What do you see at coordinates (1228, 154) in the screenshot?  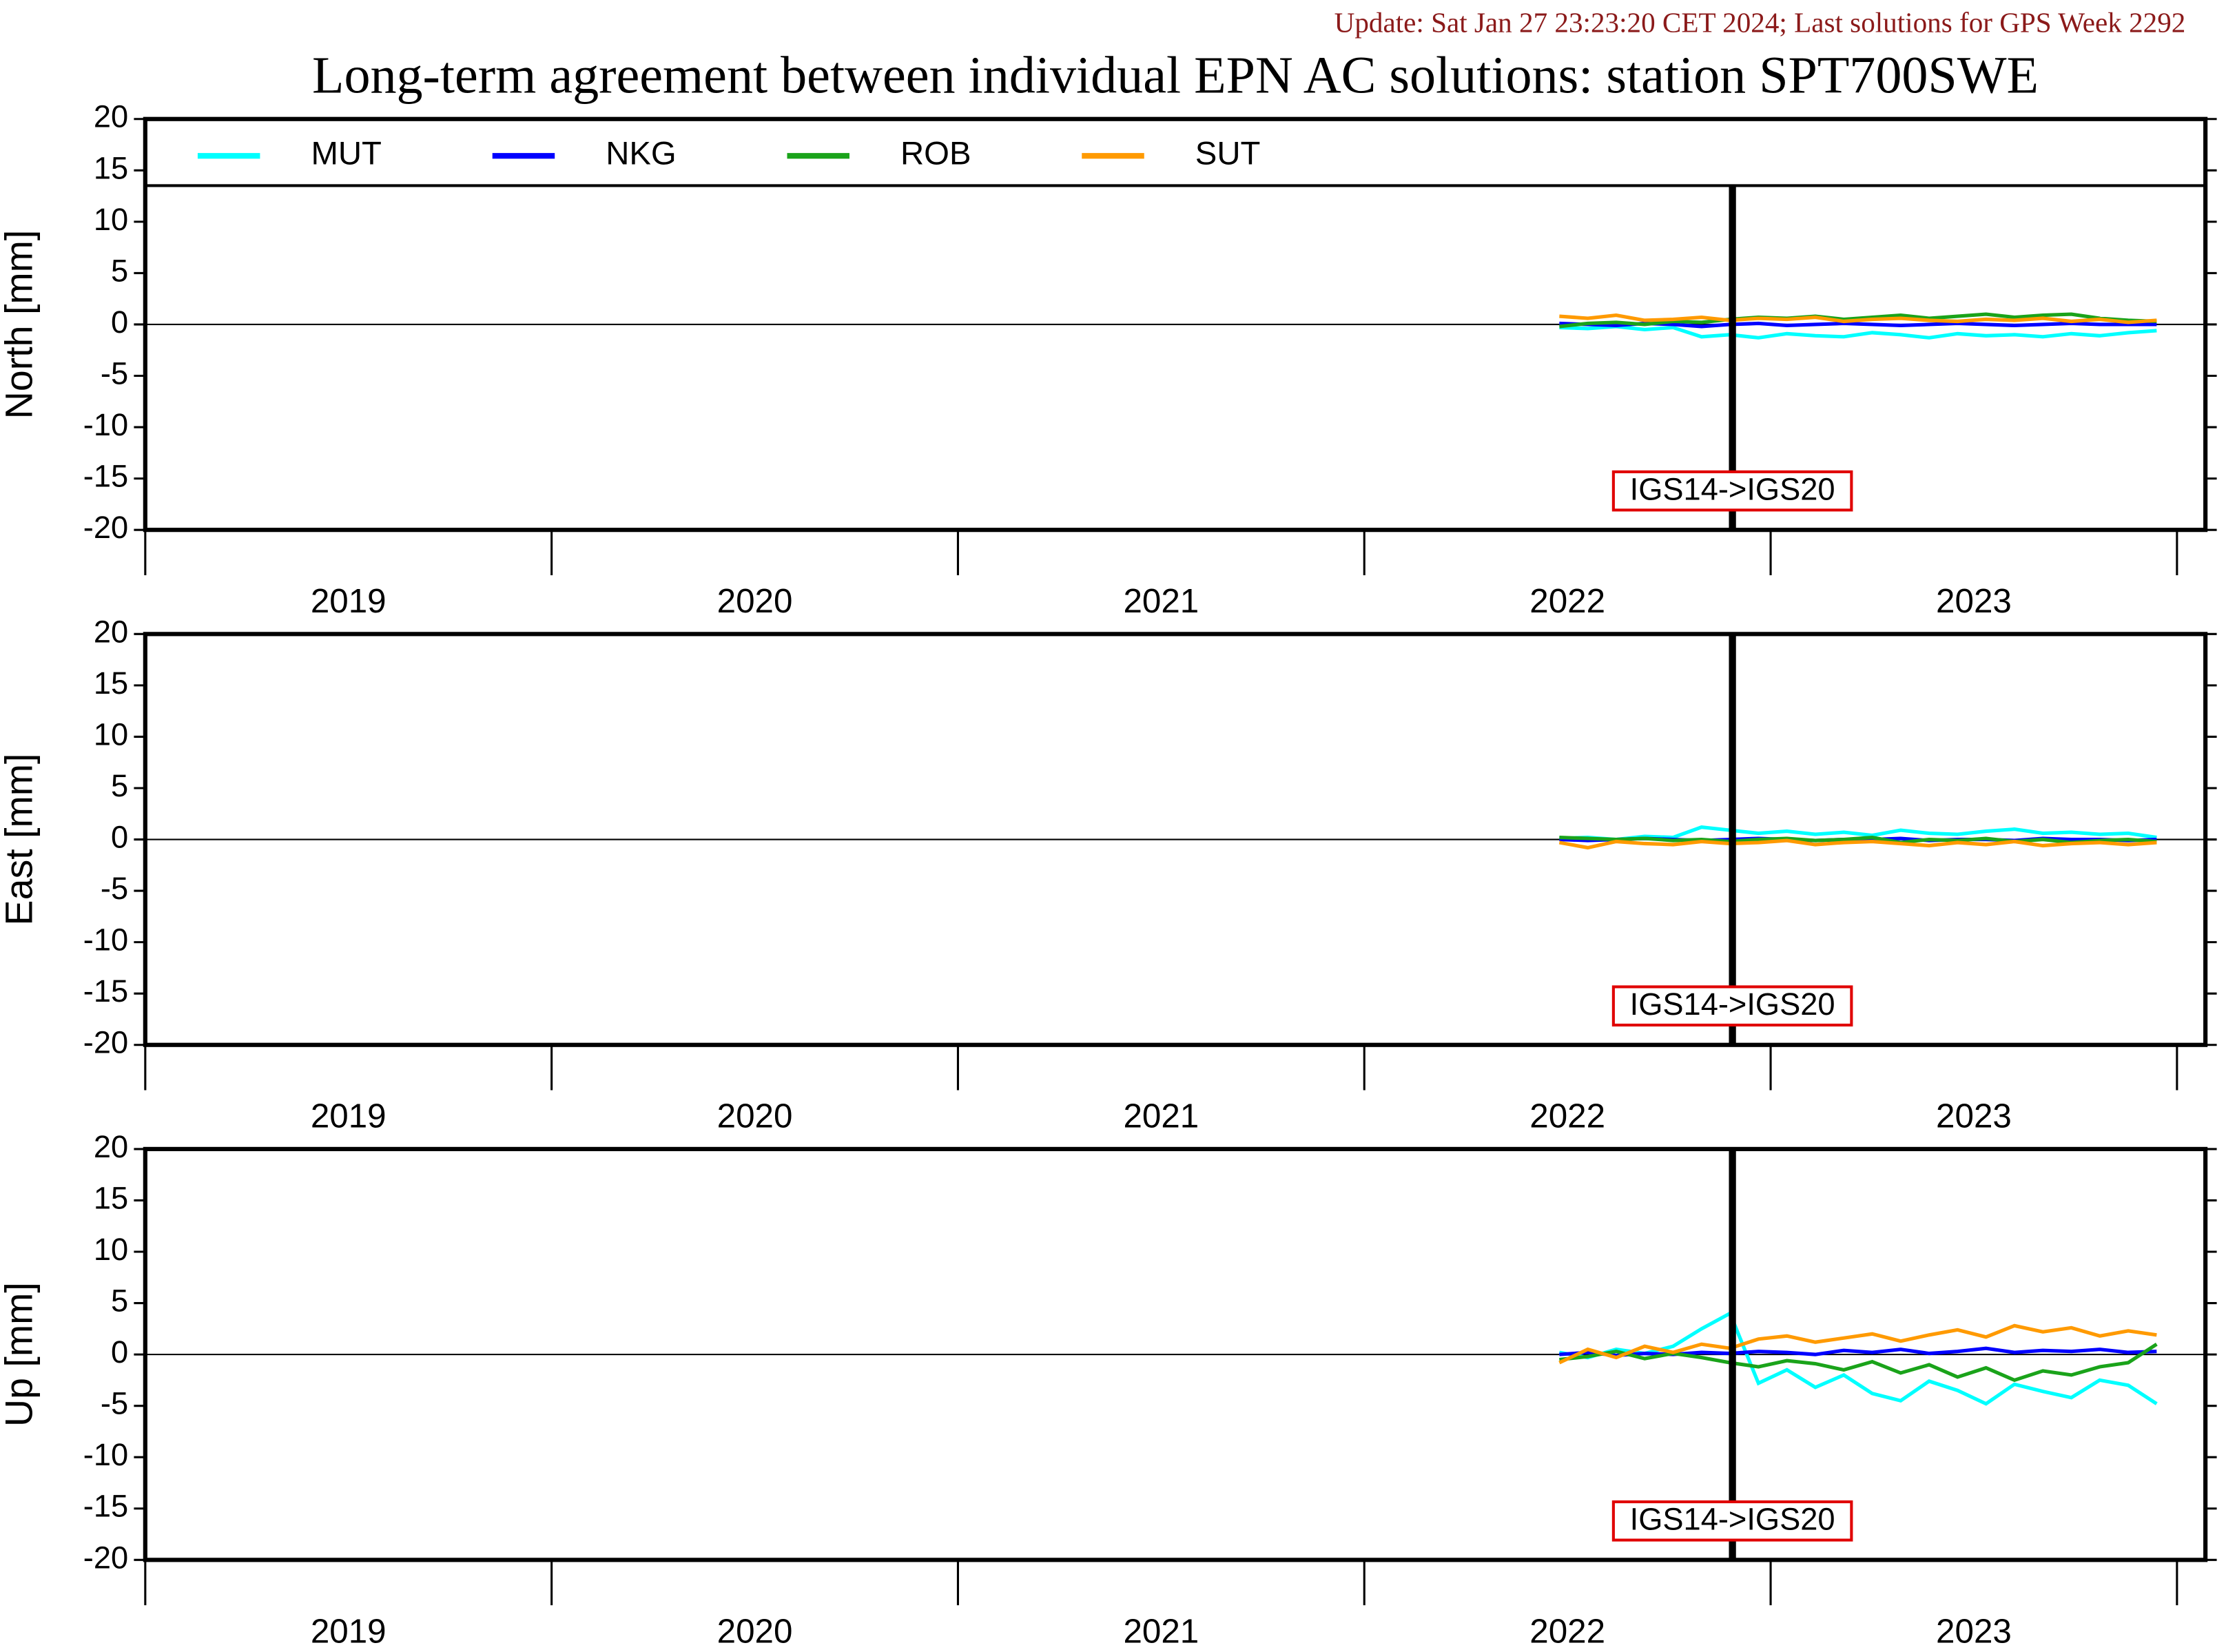 I see `legend-label: SUT` at bounding box center [1228, 154].